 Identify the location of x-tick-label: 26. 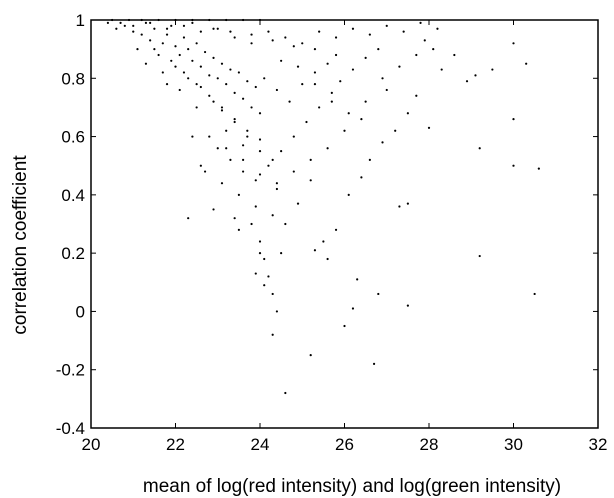
(344, 444).